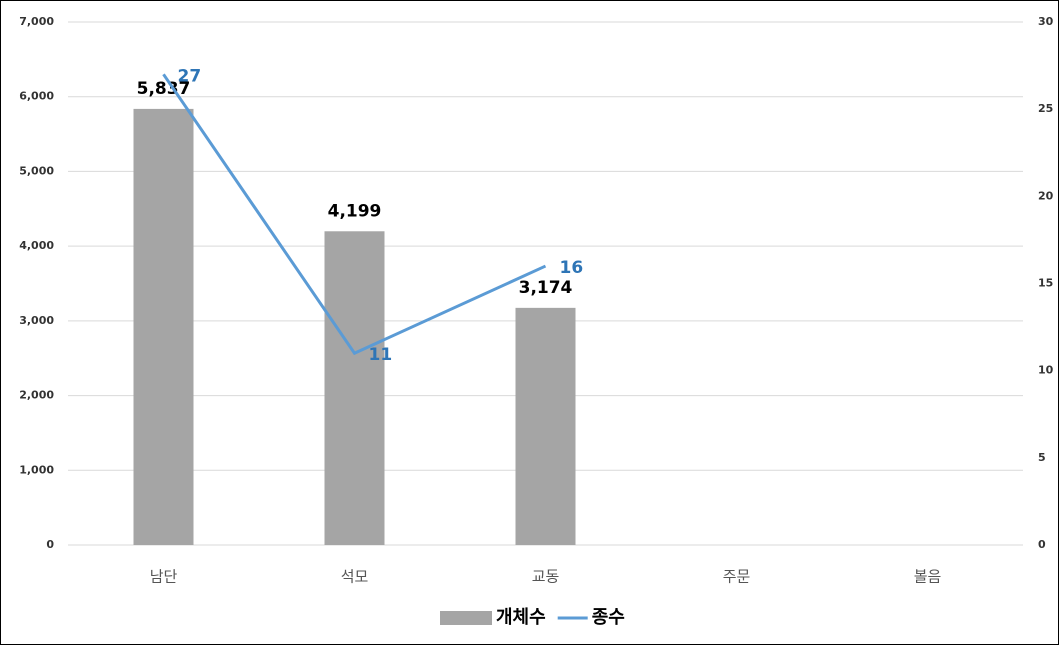 The height and width of the screenshot is (645, 1059). What do you see at coordinates (928, 577) in the screenshot?
I see `x-tick-label: 볼음` at bounding box center [928, 577].